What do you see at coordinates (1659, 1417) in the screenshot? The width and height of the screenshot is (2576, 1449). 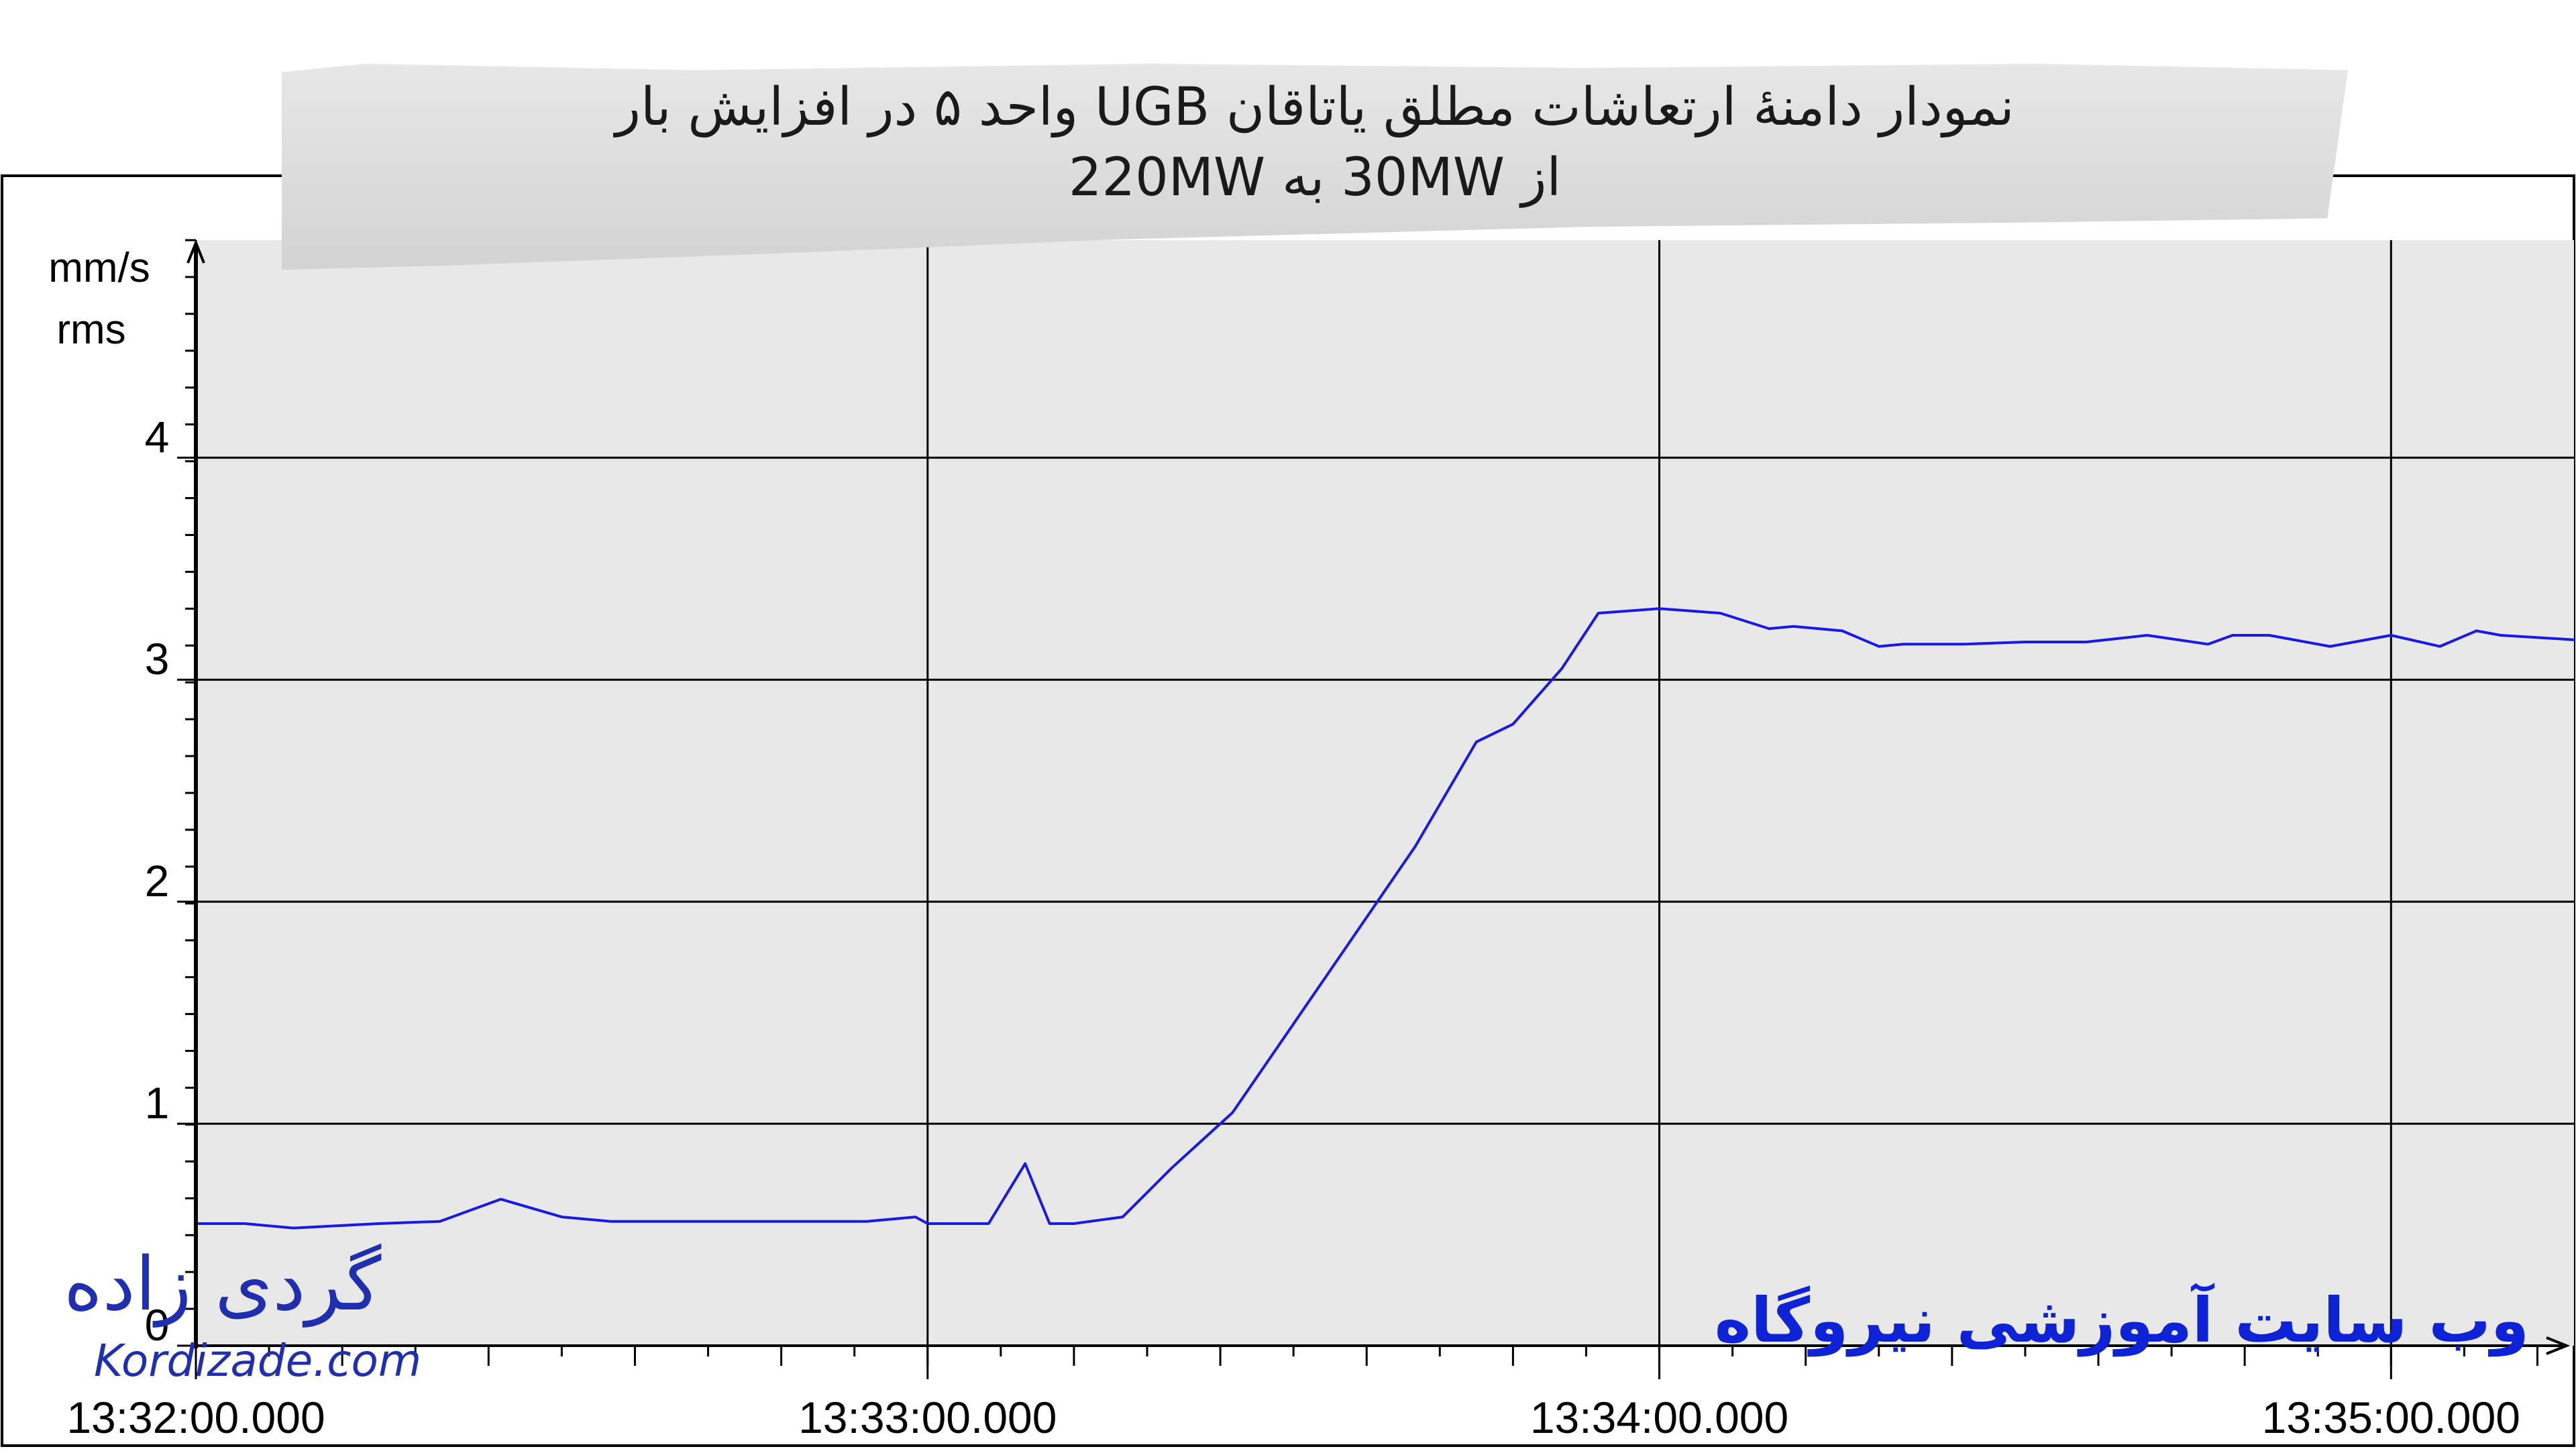 I see `x-tick-label: 13:34:00.000` at bounding box center [1659, 1417].